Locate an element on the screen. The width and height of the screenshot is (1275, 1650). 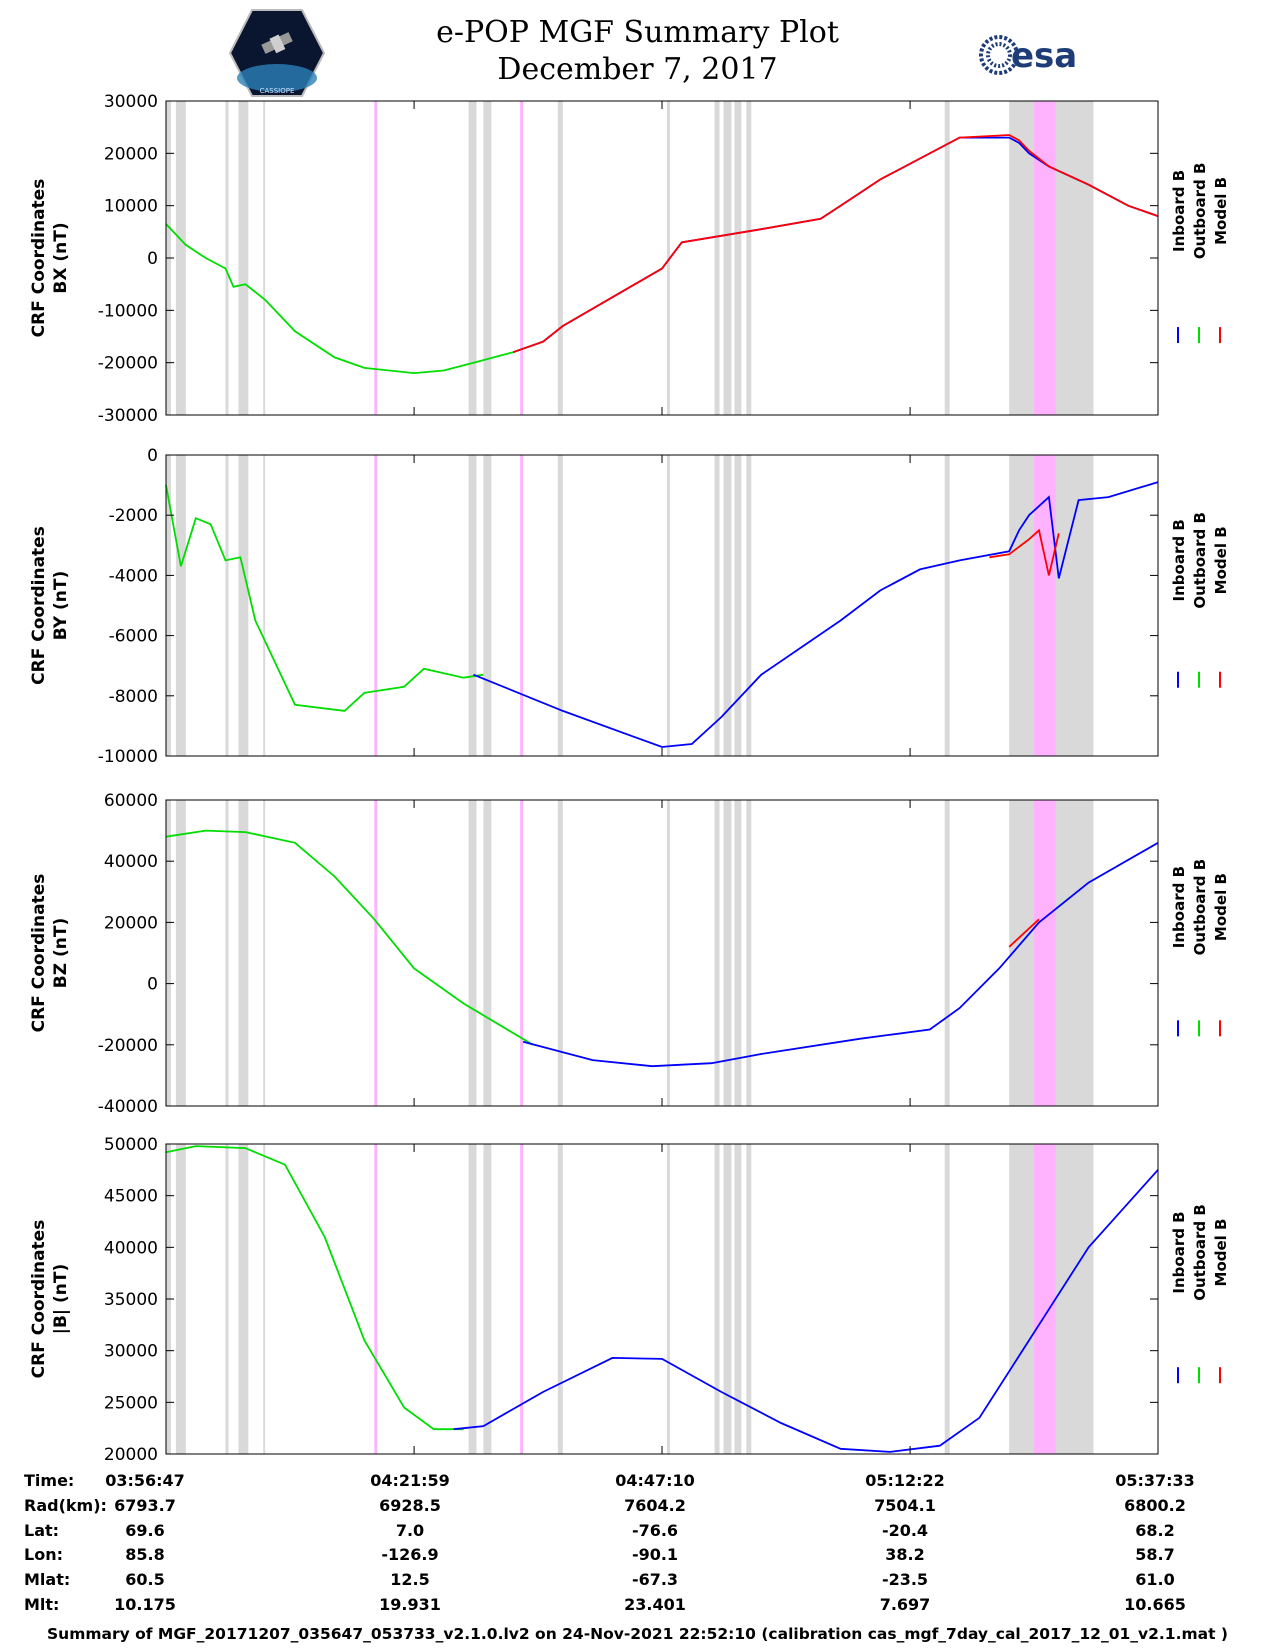
y-axis-label: CRF Coordinates BX (nT) is located at coordinates (50, 258).